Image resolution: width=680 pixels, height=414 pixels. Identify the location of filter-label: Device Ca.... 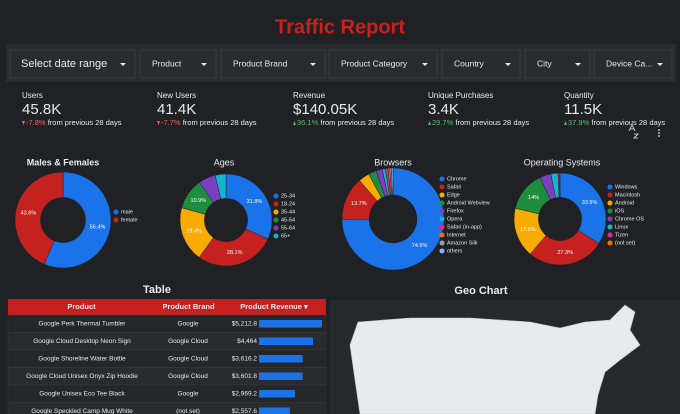
(629, 63).